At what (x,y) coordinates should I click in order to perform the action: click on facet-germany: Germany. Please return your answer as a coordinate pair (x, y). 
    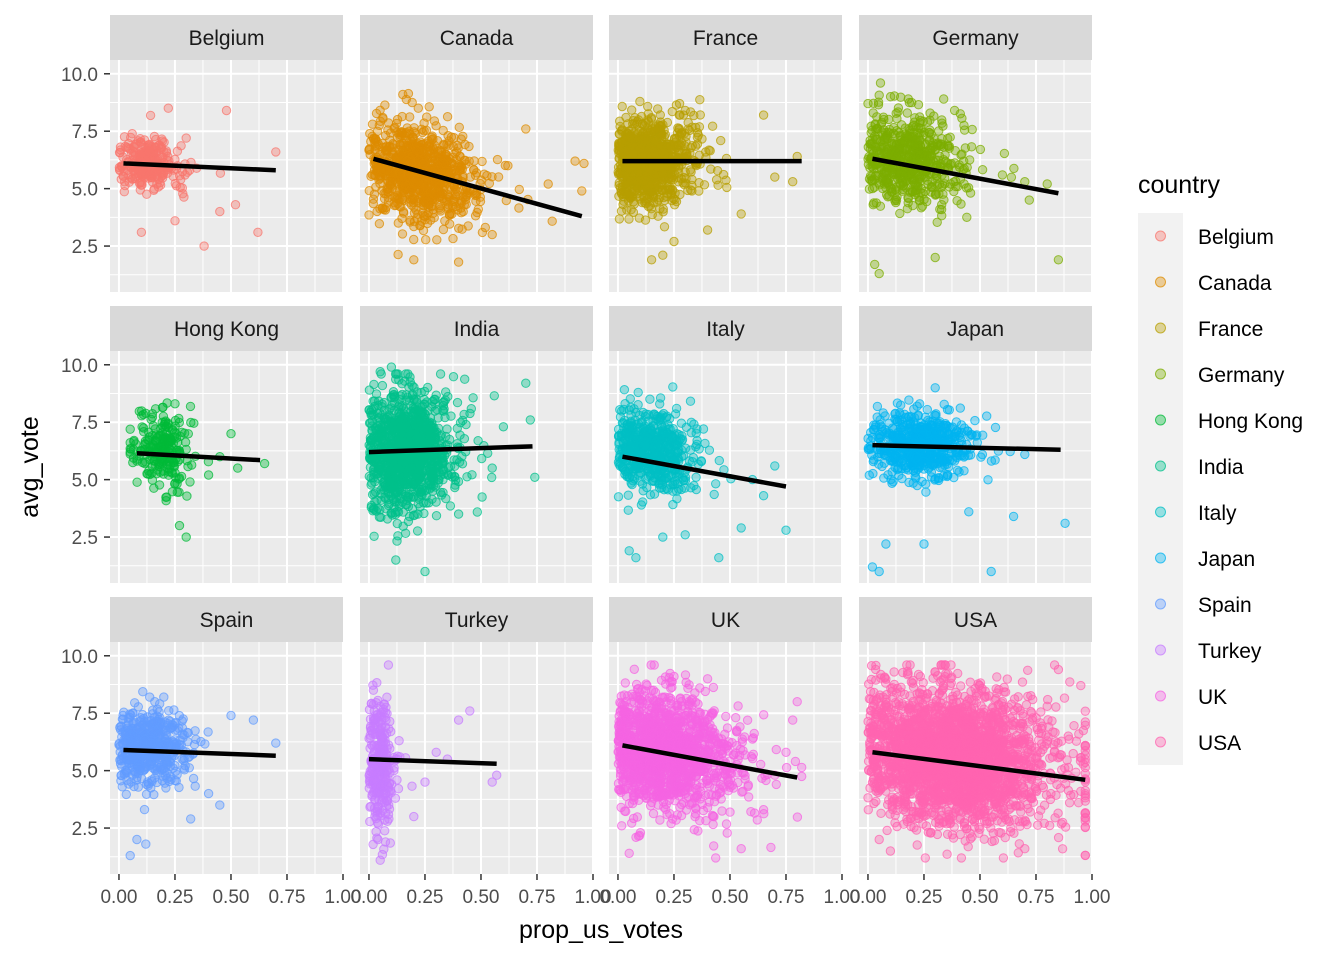
    Looking at the image, I should click on (976, 153).